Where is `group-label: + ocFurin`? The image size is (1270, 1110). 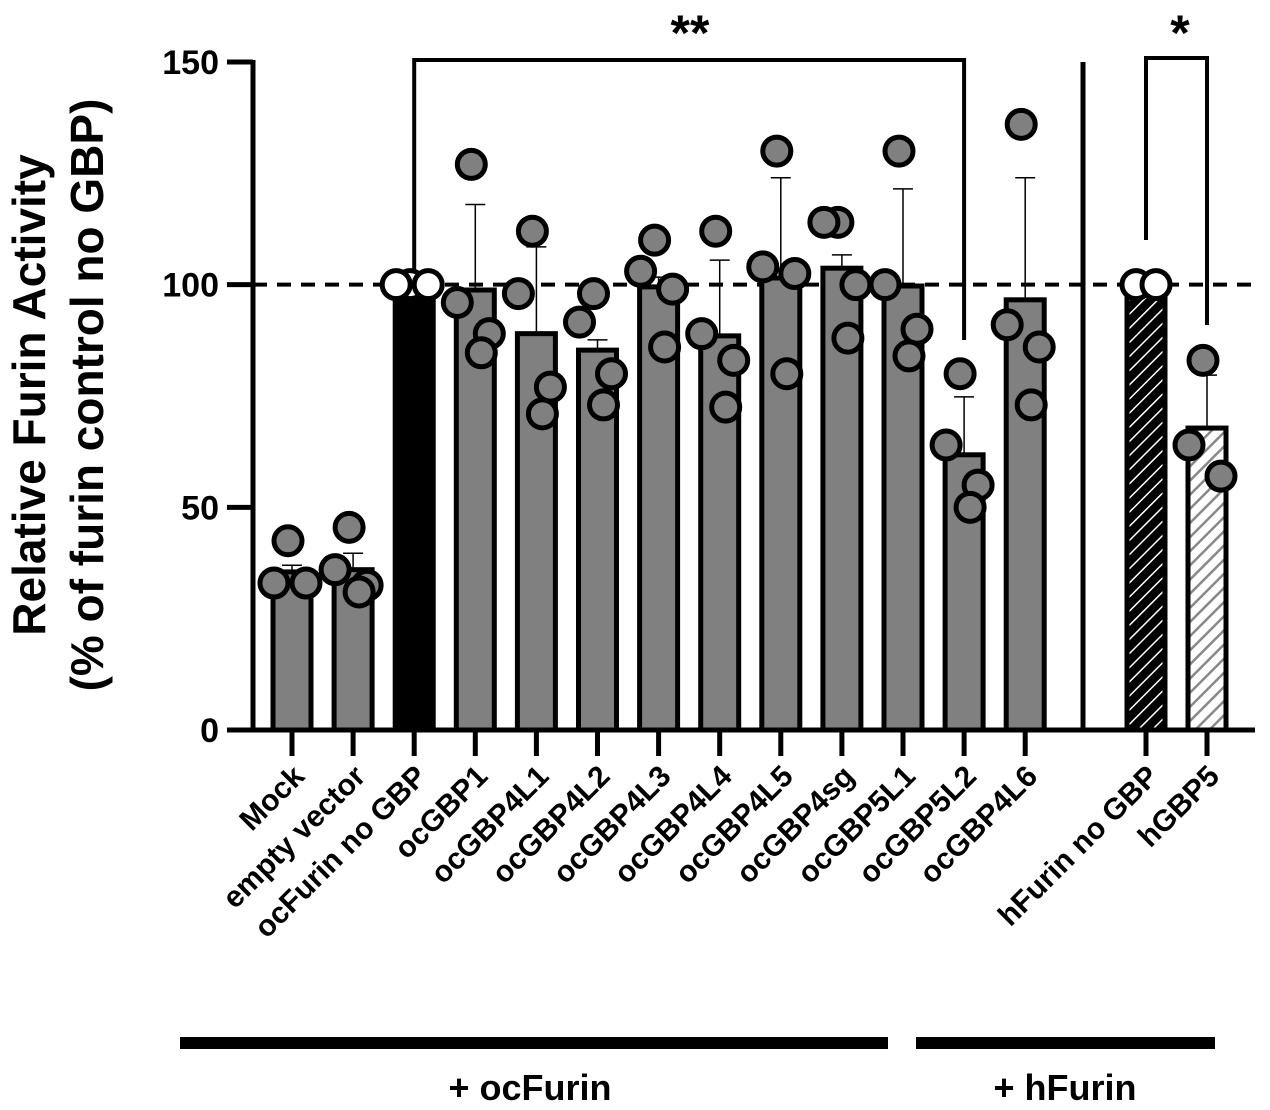
group-label: + ocFurin is located at coordinates (529, 1087).